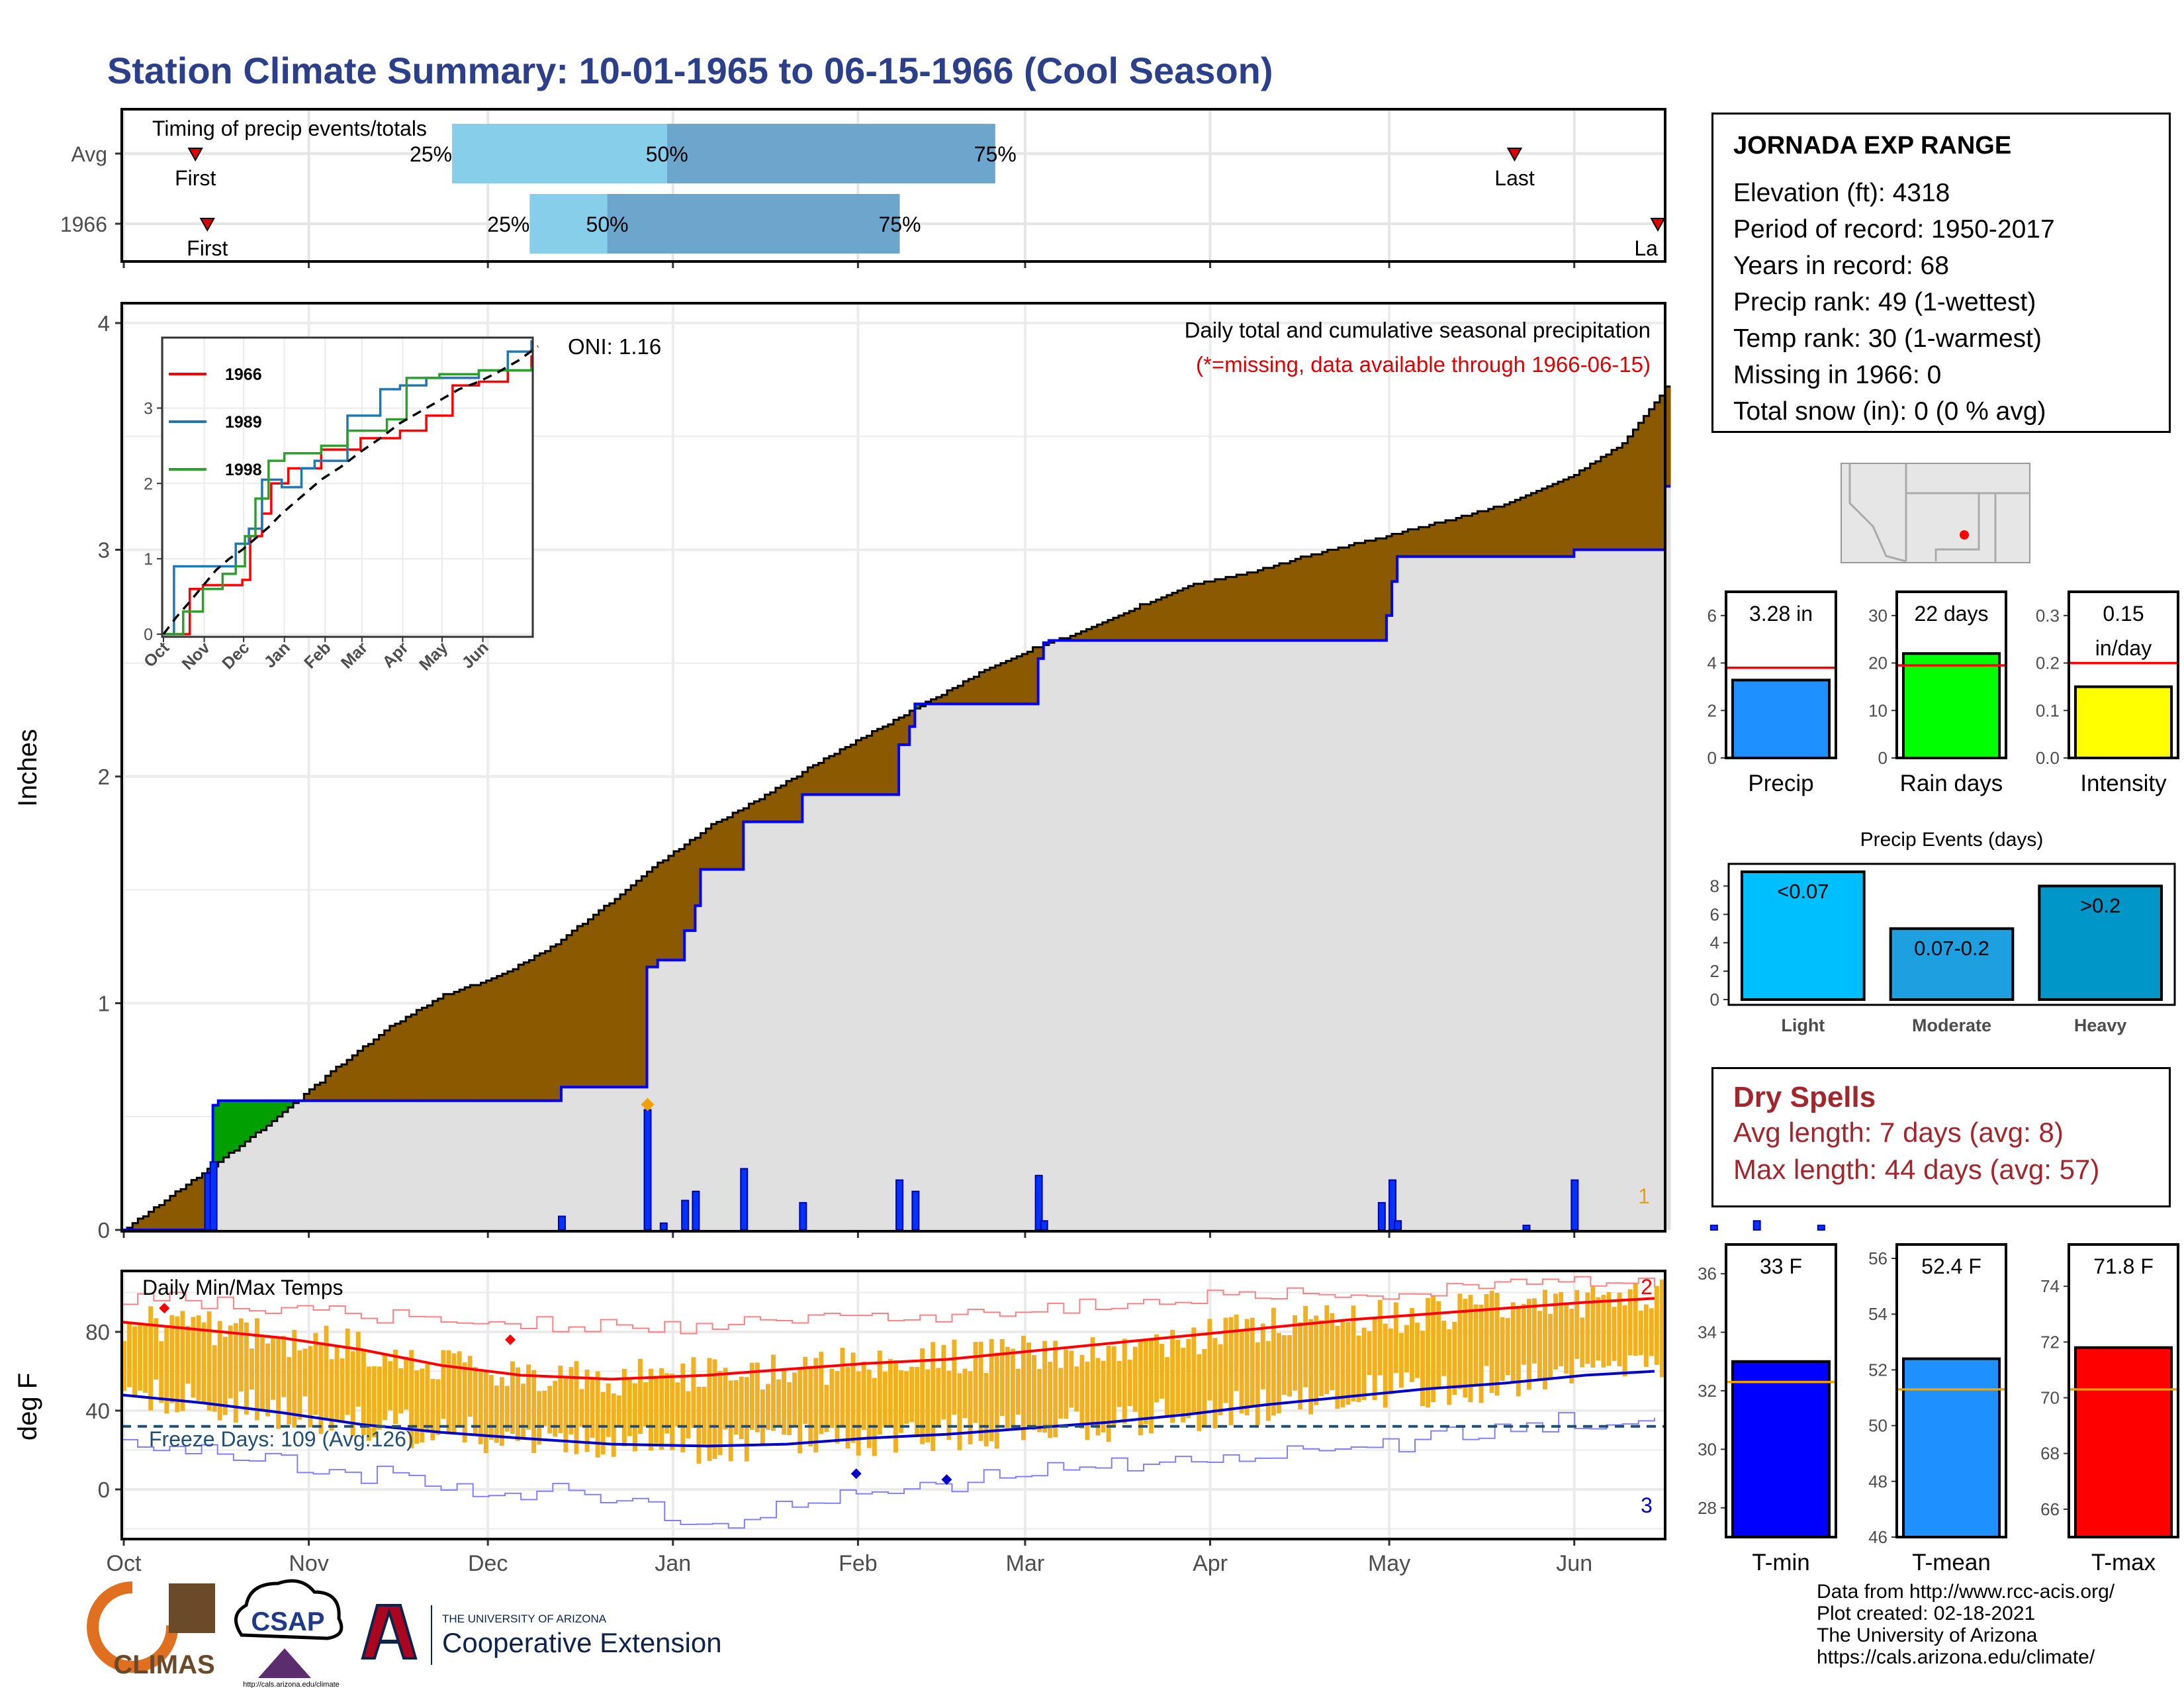 The height and width of the screenshot is (1688, 2184). I want to click on inset-avg-line, so click(350, 490).